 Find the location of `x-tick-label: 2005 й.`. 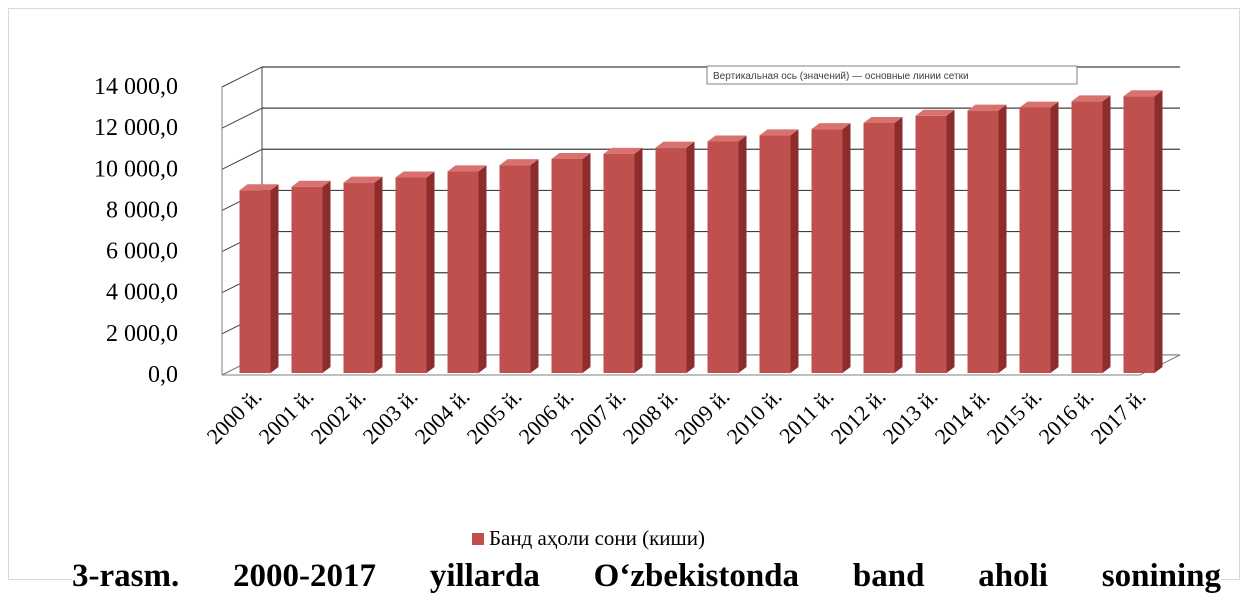

x-tick-label: 2005 й. is located at coordinates (494, 416).